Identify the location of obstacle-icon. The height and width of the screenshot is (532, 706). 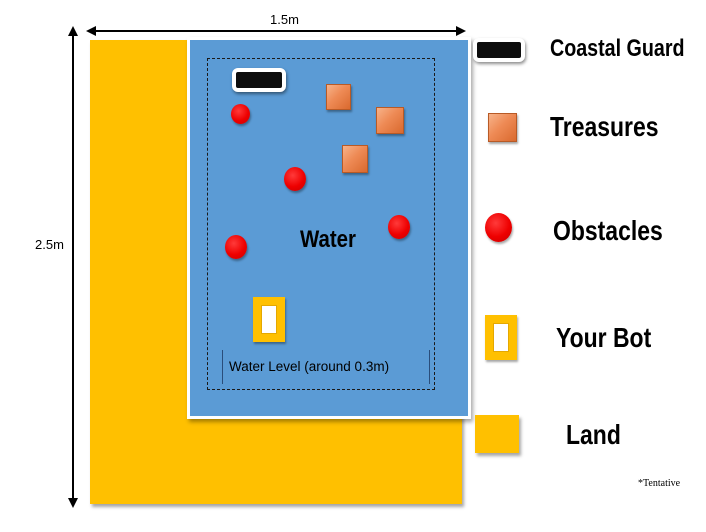
(498, 227).